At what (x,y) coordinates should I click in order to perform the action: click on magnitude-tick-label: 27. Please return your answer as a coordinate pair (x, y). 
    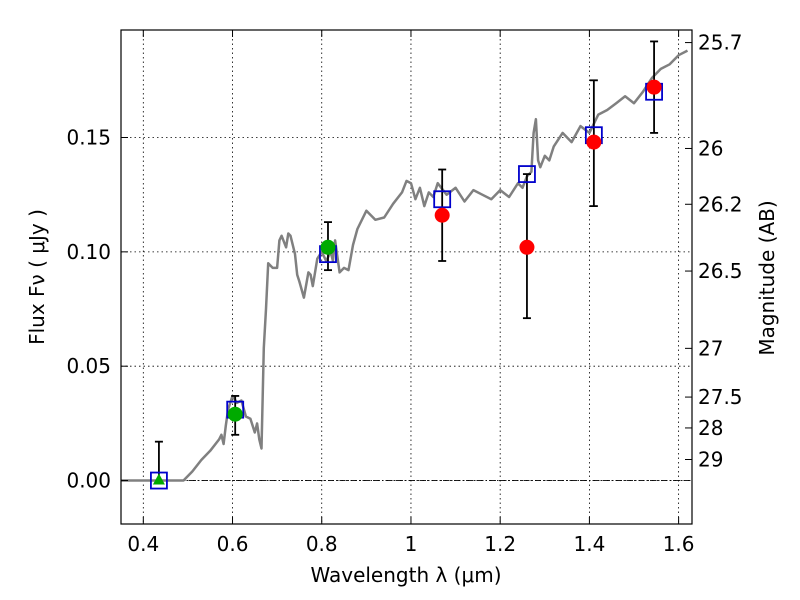
    Looking at the image, I should click on (710, 348).